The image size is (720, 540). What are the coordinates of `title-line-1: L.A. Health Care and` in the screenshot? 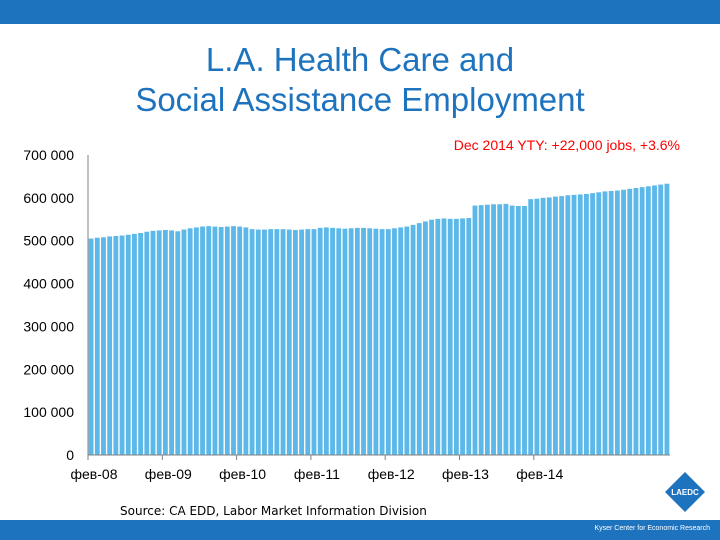 It's located at (360, 59).